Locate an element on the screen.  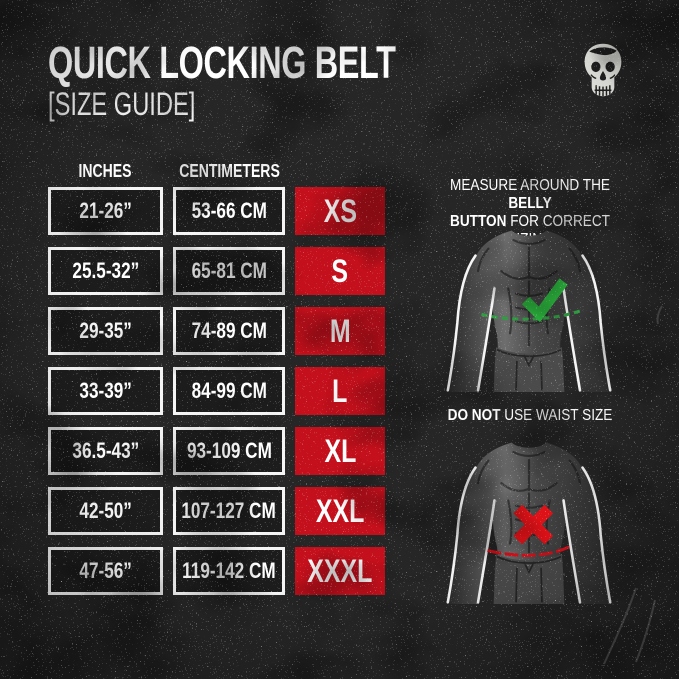
centimeters-value: 53-66 CM is located at coordinates (229, 210).